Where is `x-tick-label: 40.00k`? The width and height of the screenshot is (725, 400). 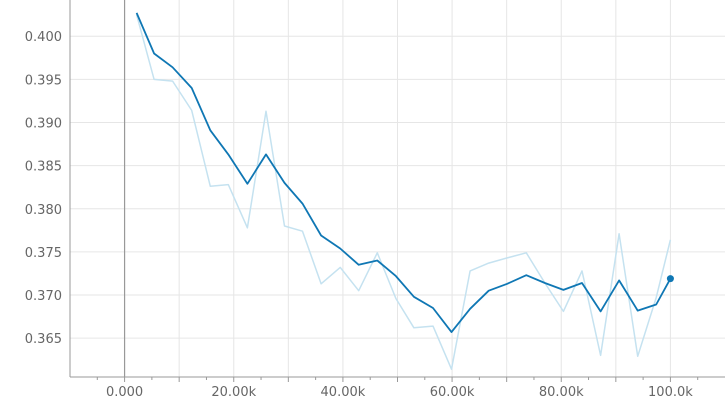 x-tick-label: 40.00k is located at coordinates (343, 392).